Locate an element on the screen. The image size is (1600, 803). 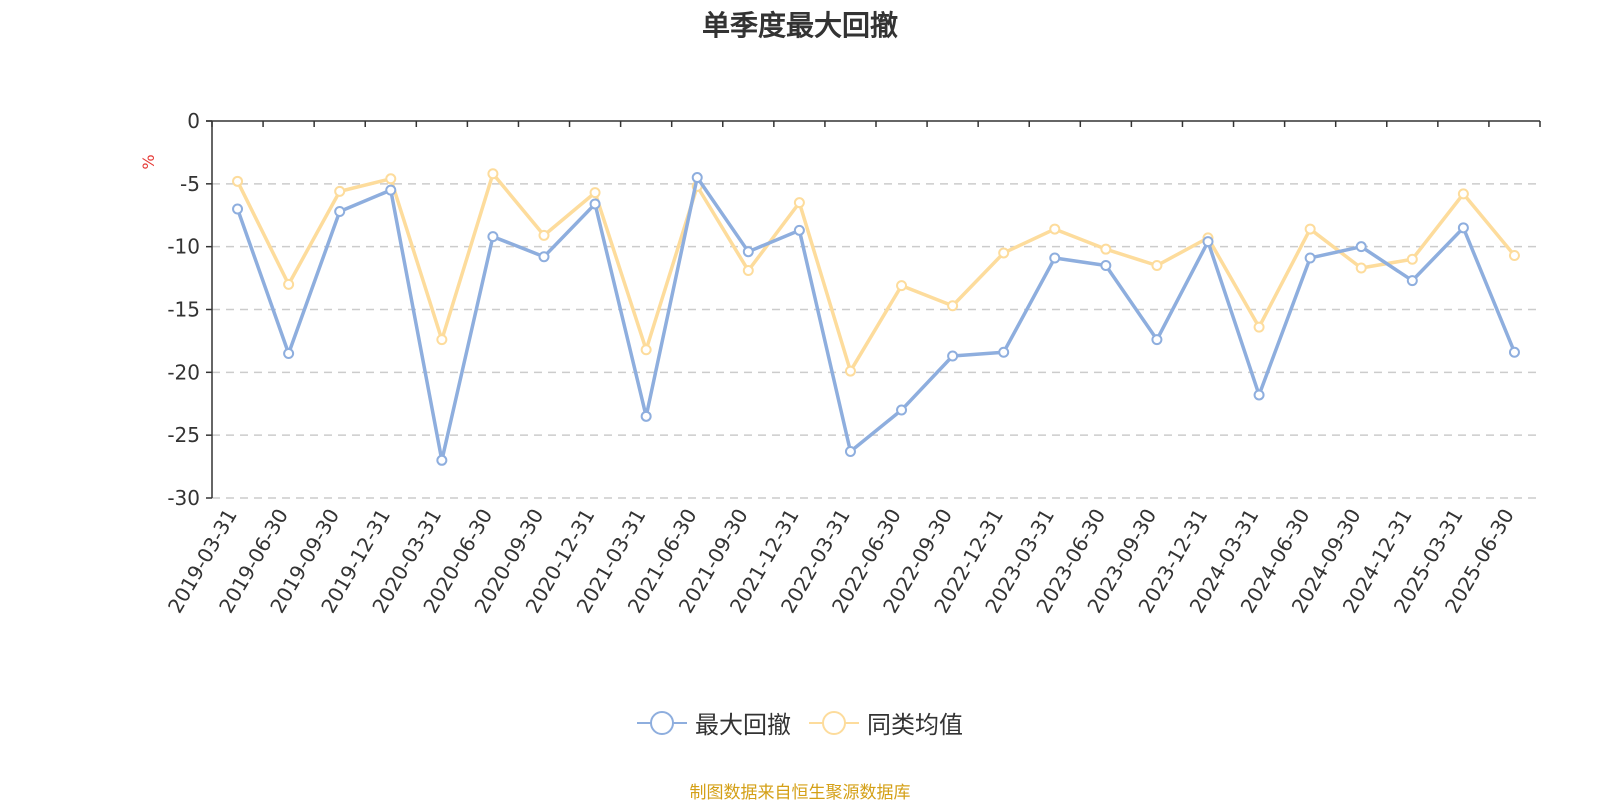
source-note: 制图数据来自恒生聚源数据库 is located at coordinates (800, 793).